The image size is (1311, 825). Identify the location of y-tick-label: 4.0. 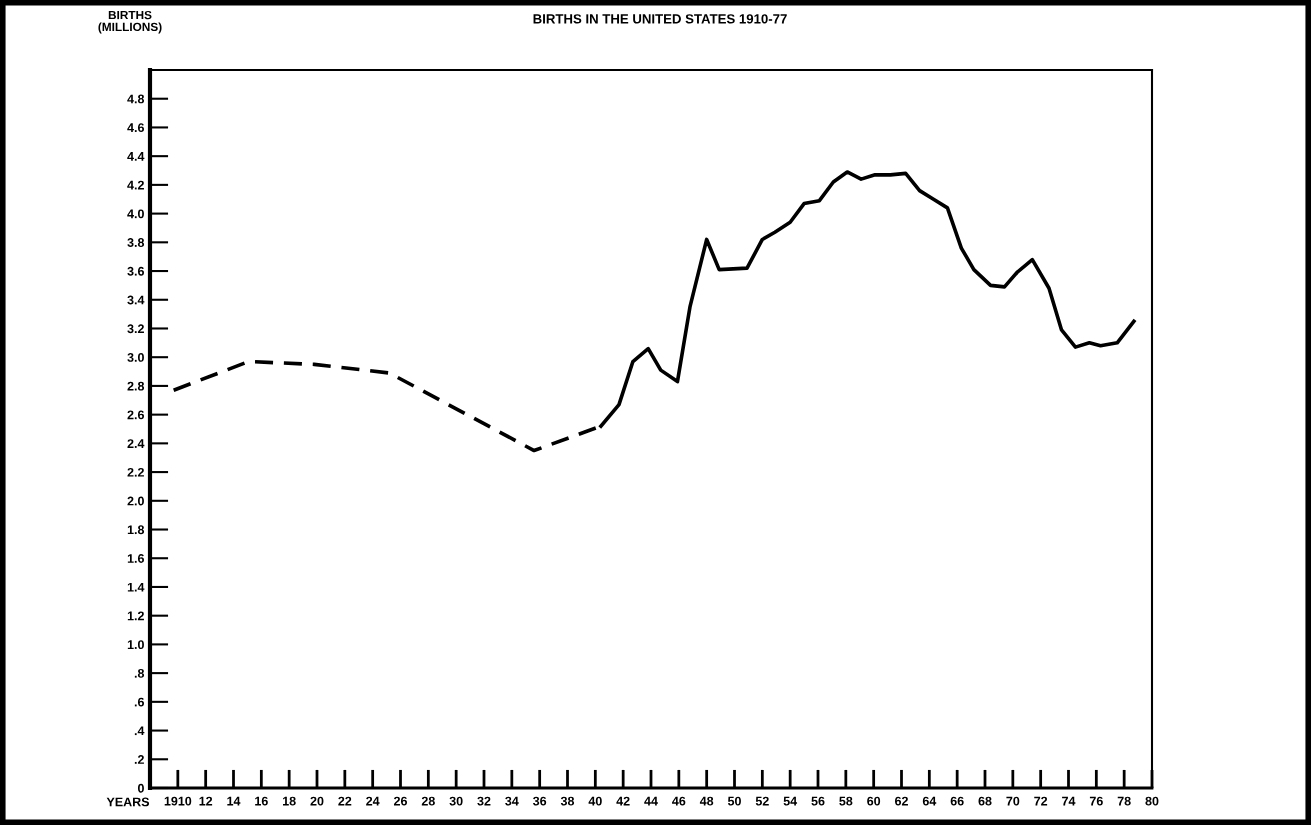
(135, 214).